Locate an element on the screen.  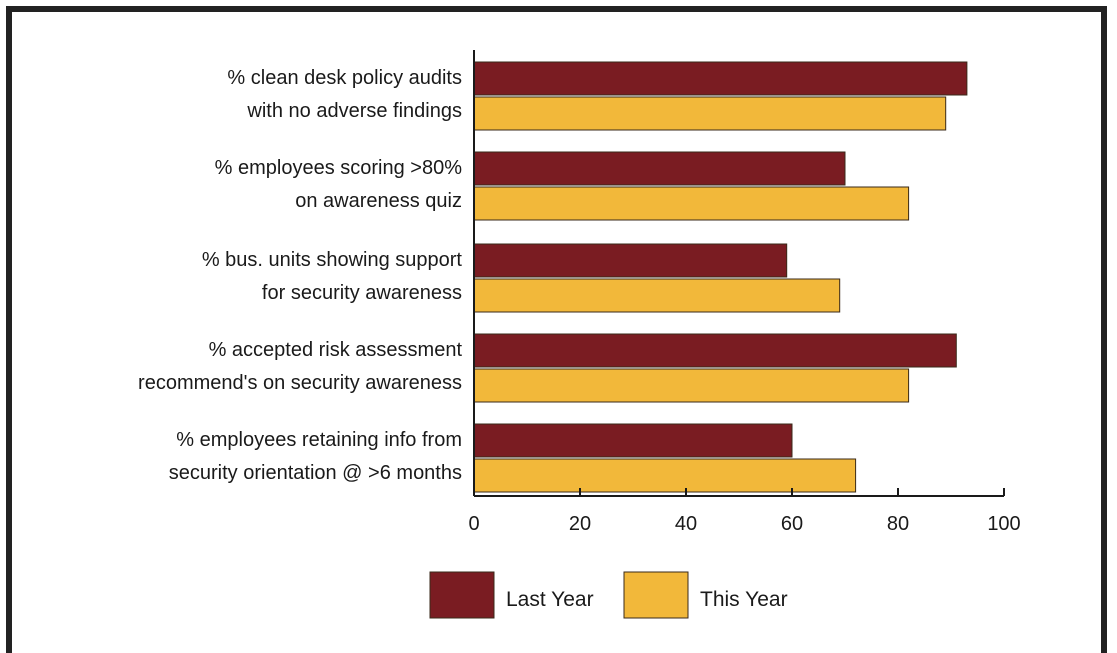
legend-label-last-year: Last Year is located at coordinates (550, 599).